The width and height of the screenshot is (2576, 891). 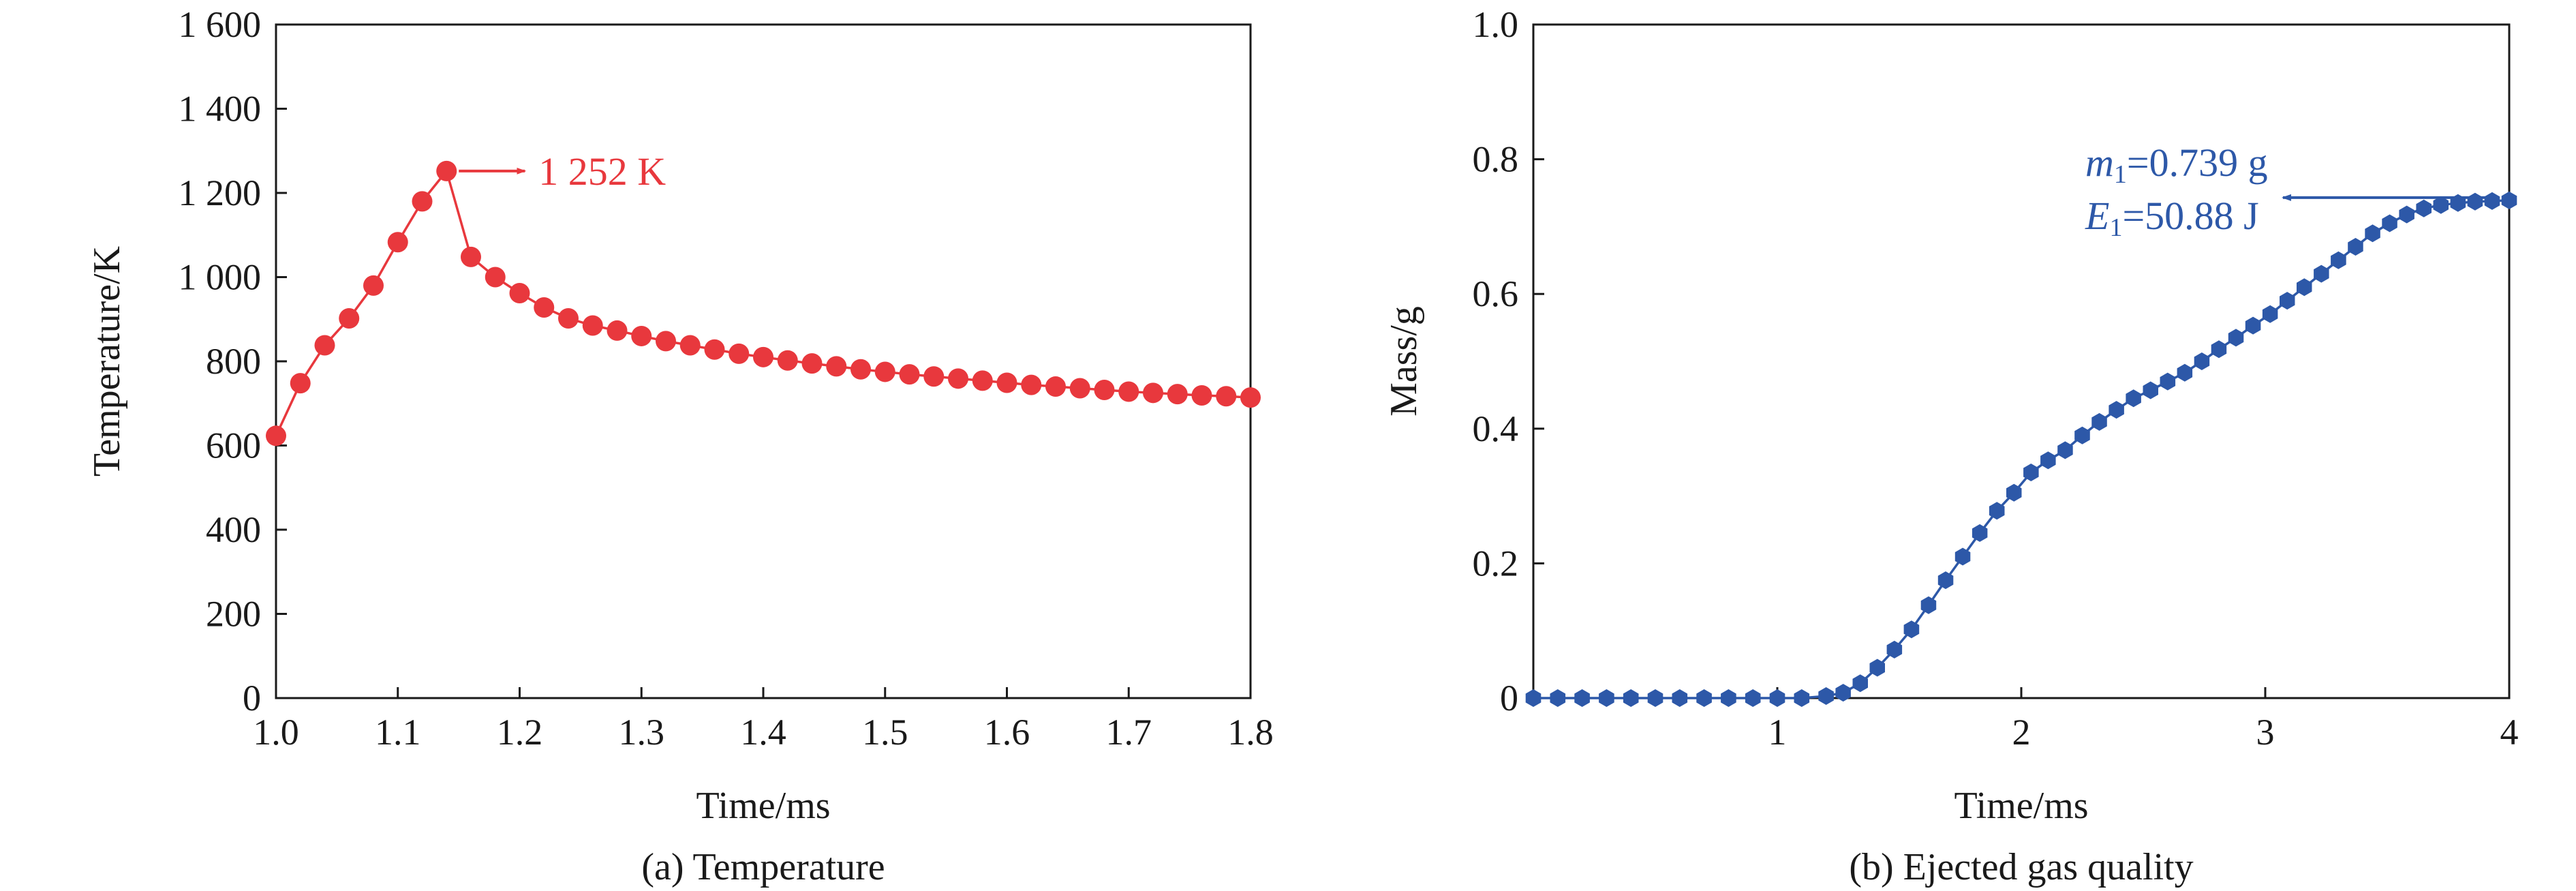 I want to click on x-tick-label: 1.5, so click(x=885, y=732).